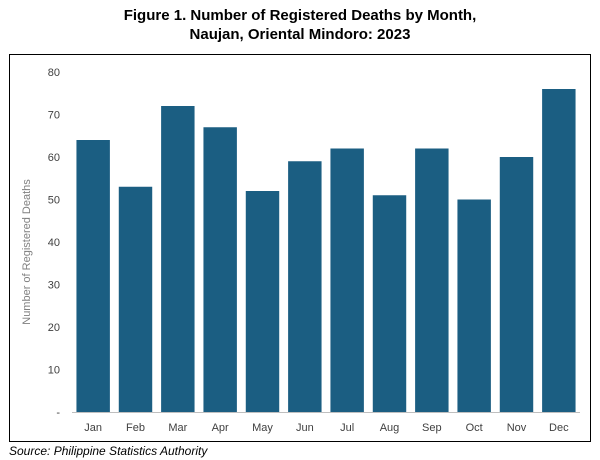 Image resolution: width=600 pixels, height=460 pixels. I want to click on chart-title-line-2: Naujan, Oriental Mindoro: 2023, so click(300, 34).